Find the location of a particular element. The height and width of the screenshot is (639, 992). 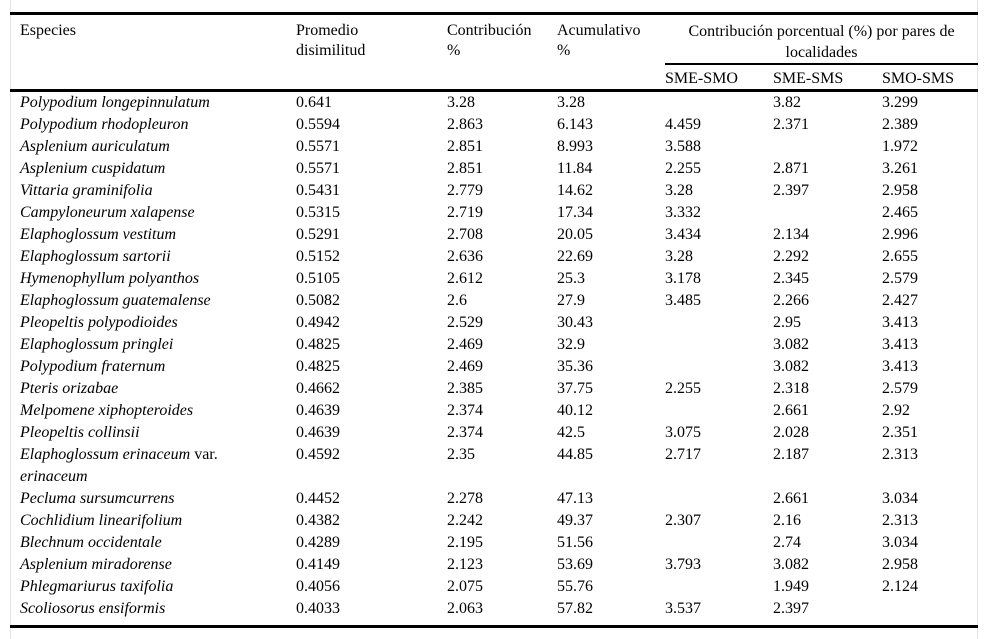

cell-dissimilarity: 0.4592 is located at coordinates (318, 454).